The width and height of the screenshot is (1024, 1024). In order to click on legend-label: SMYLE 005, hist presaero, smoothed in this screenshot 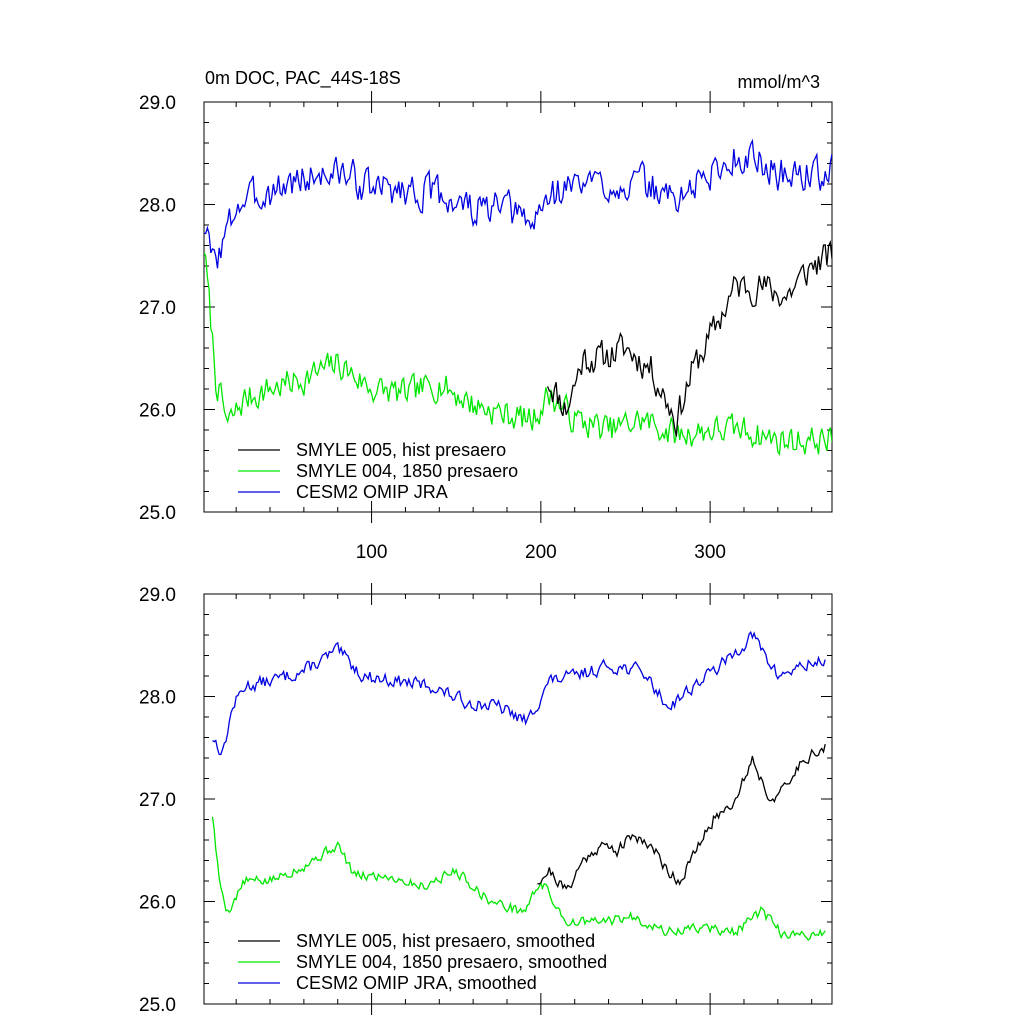, I will do `click(445, 941)`.